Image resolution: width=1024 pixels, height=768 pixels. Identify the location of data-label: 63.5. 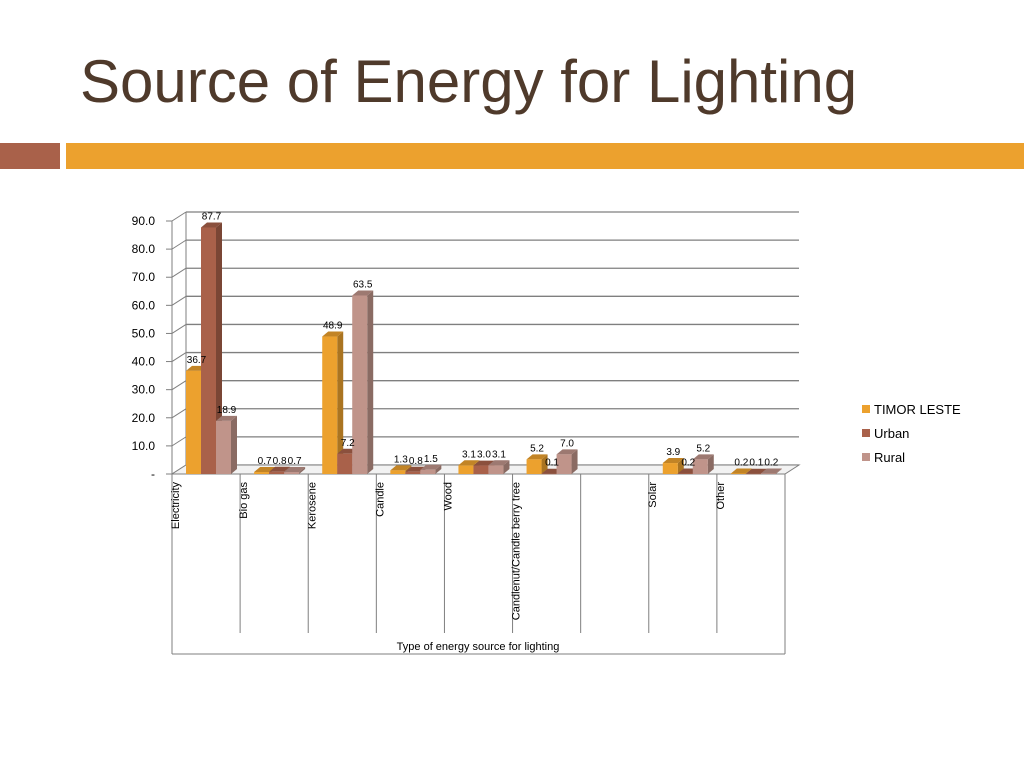
(363, 284).